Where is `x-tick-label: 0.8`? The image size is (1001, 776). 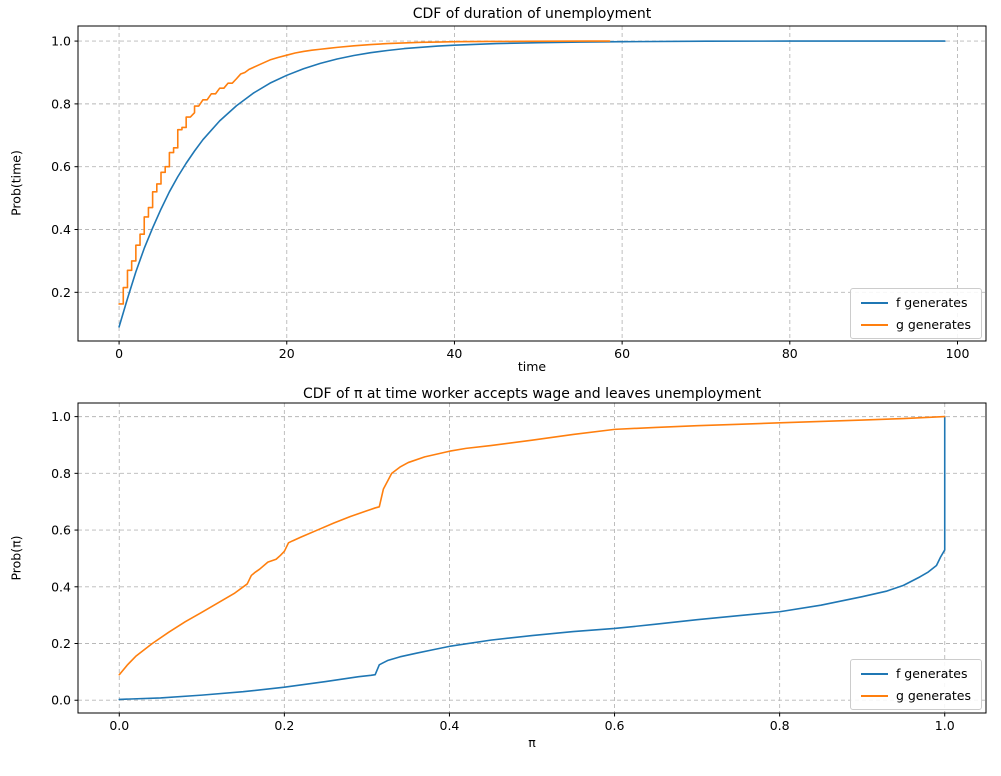 x-tick-label: 0.8 is located at coordinates (780, 725).